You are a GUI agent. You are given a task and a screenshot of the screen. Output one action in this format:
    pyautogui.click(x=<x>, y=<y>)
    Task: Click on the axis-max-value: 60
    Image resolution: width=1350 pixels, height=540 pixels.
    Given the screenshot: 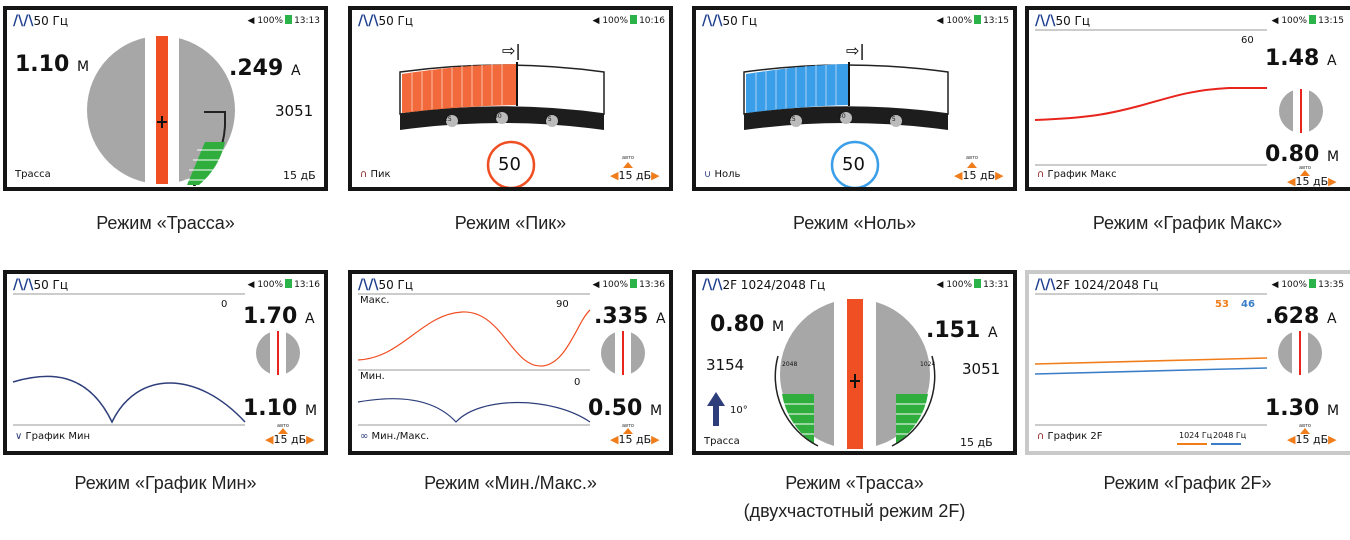 What is the action you would take?
    pyautogui.click(x=1247, y=40)
    